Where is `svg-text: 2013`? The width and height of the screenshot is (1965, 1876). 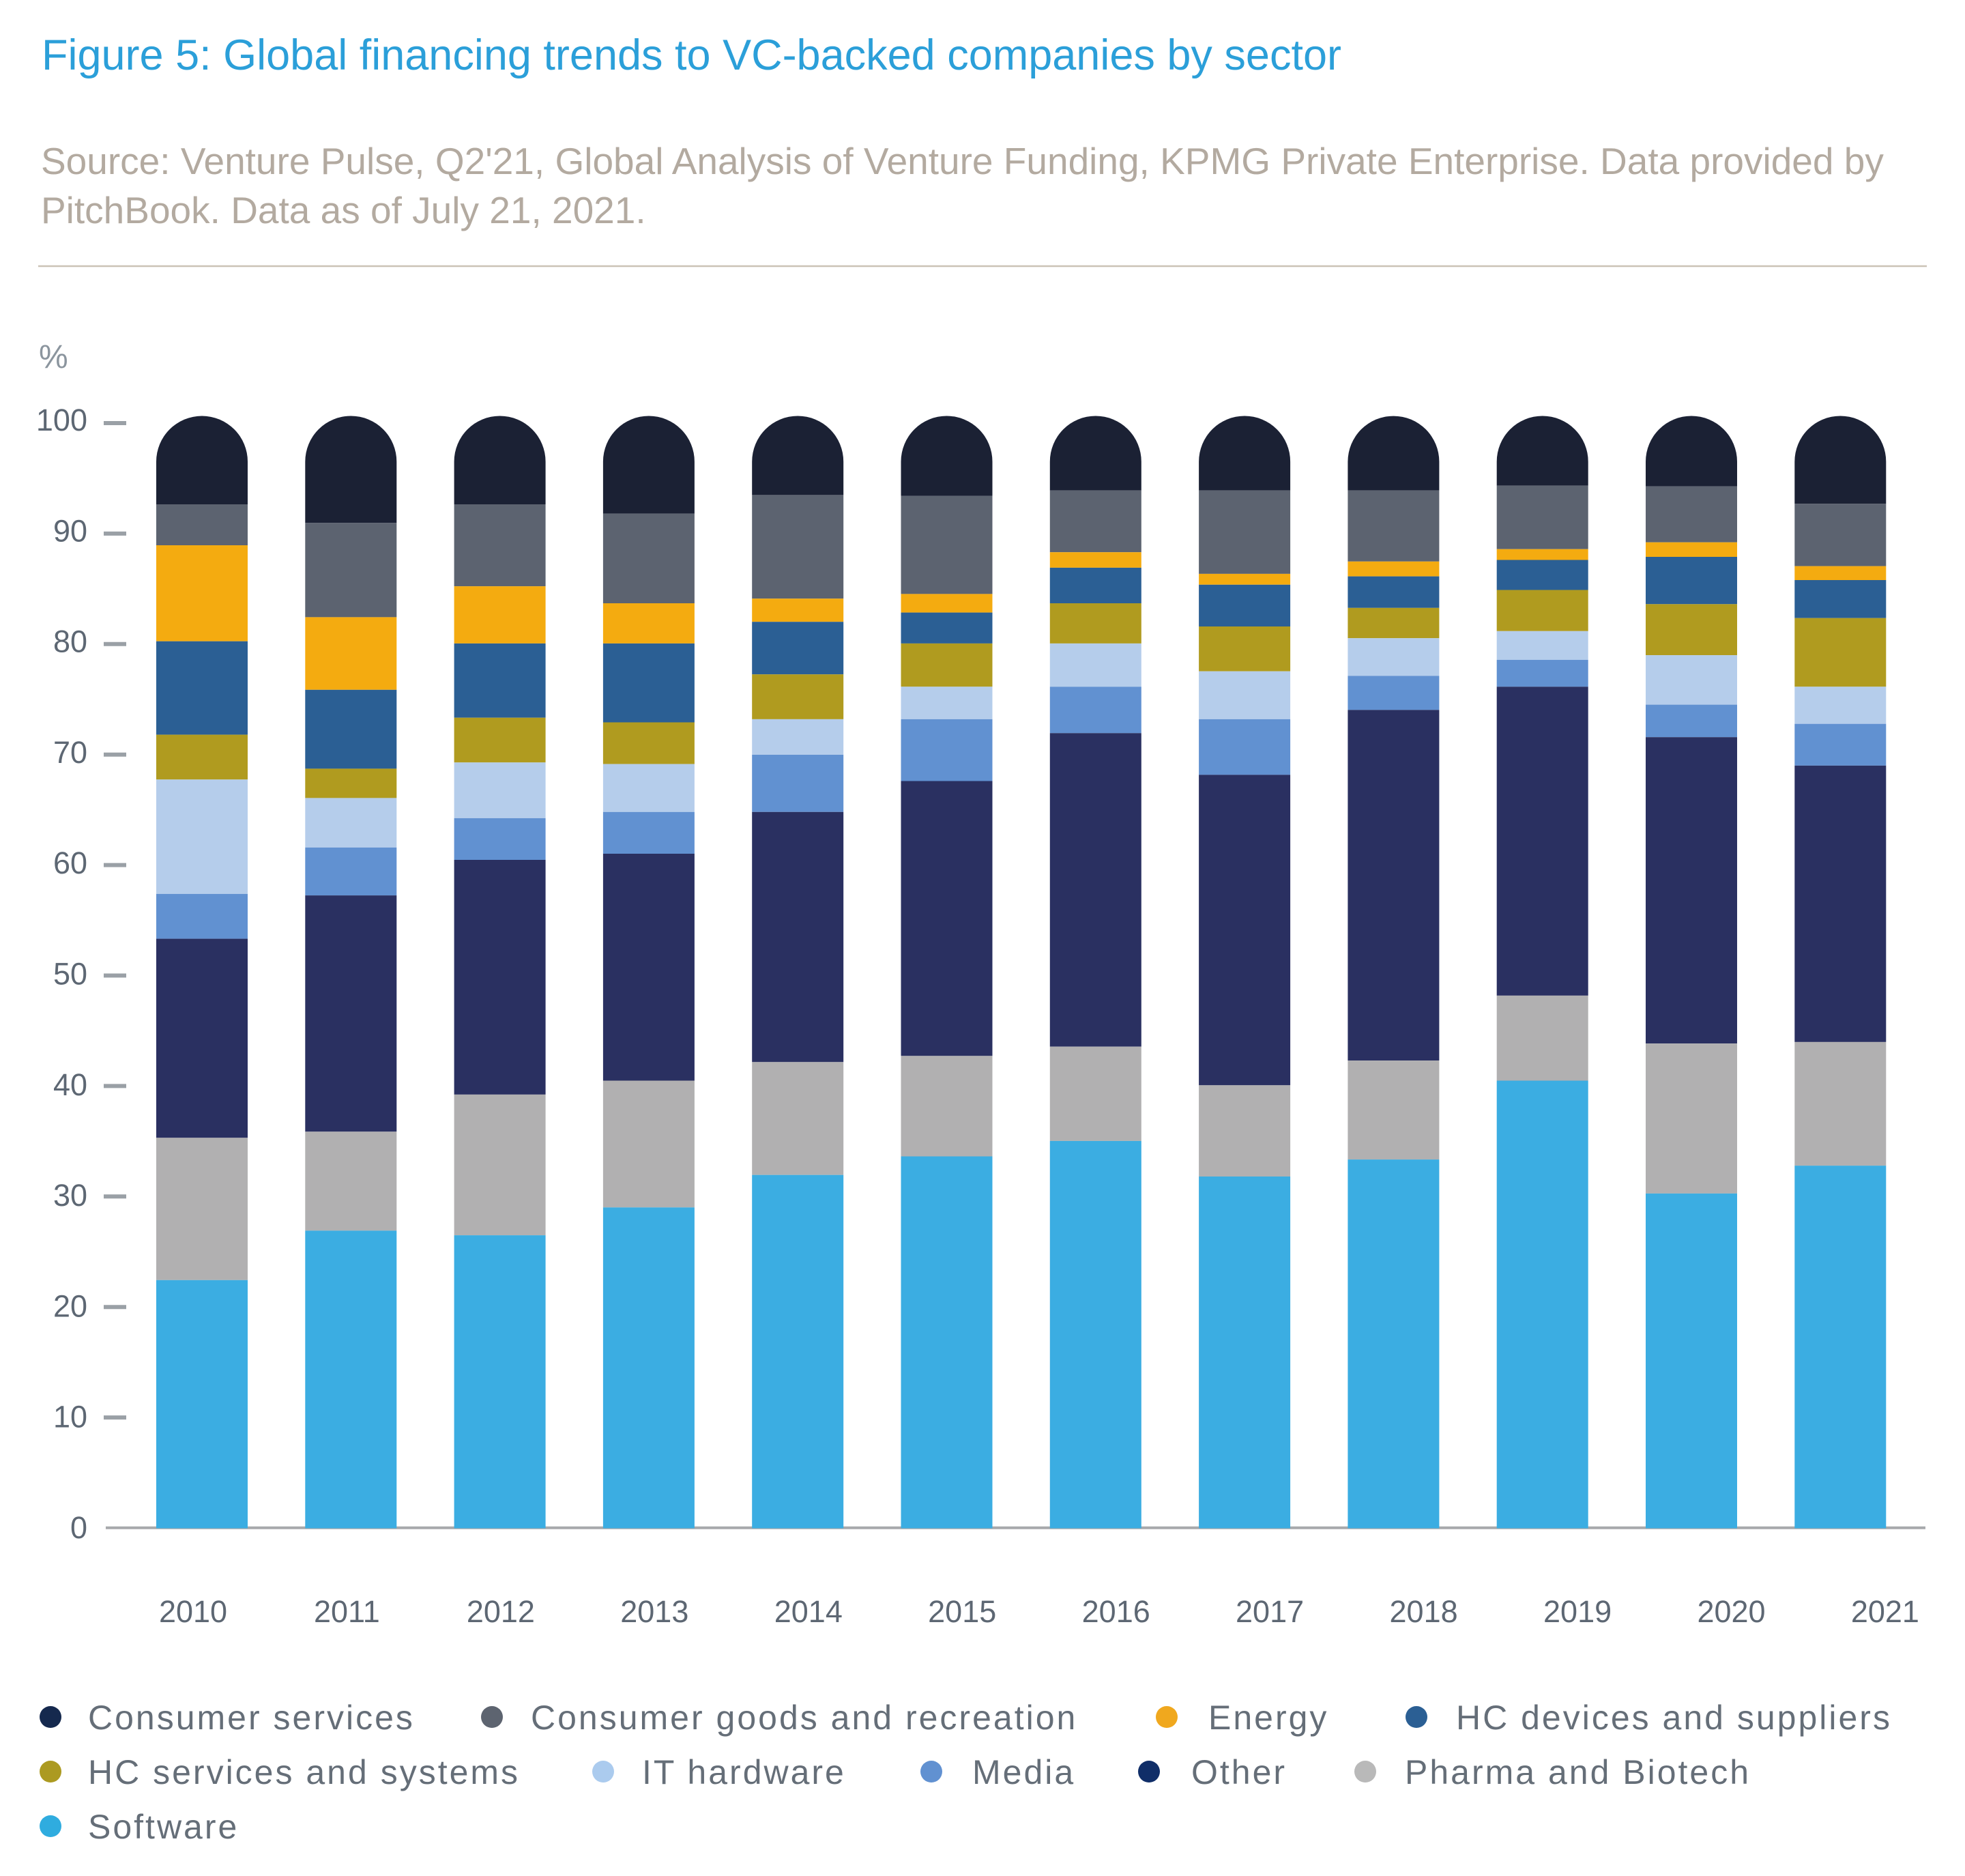
svg-text: 2013 is located at coordinates (654, 1611).